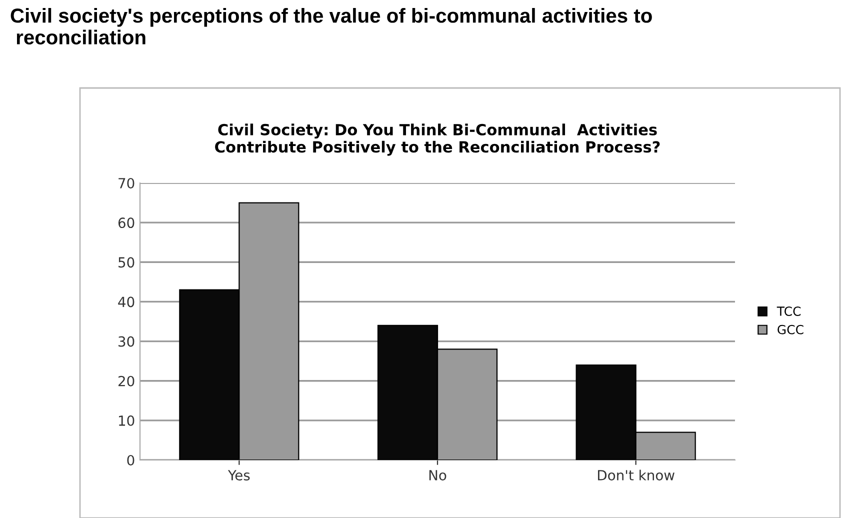  Describe the element at coordinates (126, 183) in the screenshot. I see `y-tick-label: 70` at that location.